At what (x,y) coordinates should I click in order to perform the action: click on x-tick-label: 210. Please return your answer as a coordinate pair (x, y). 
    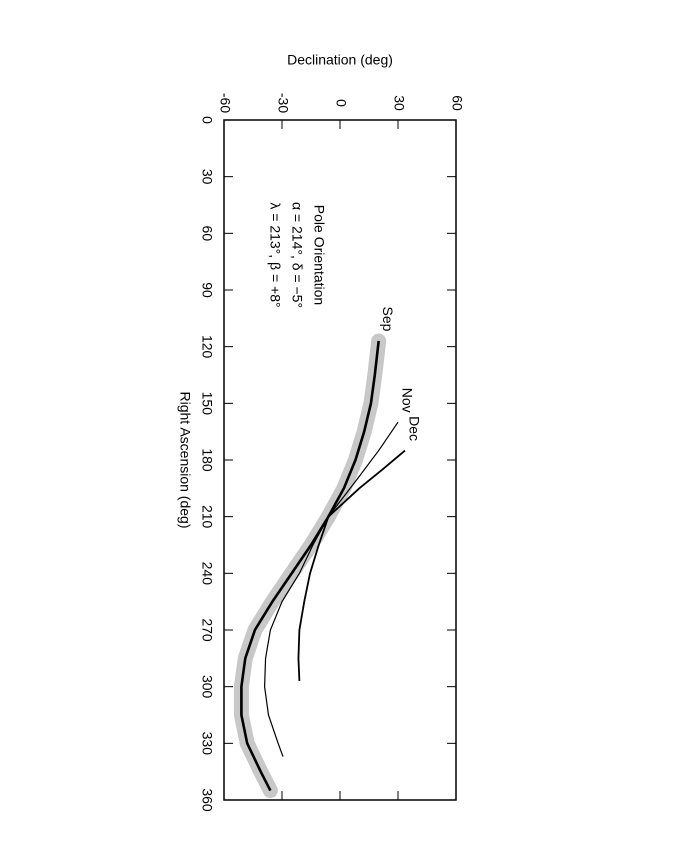
    Looking at the image, I should click on (207, 517).